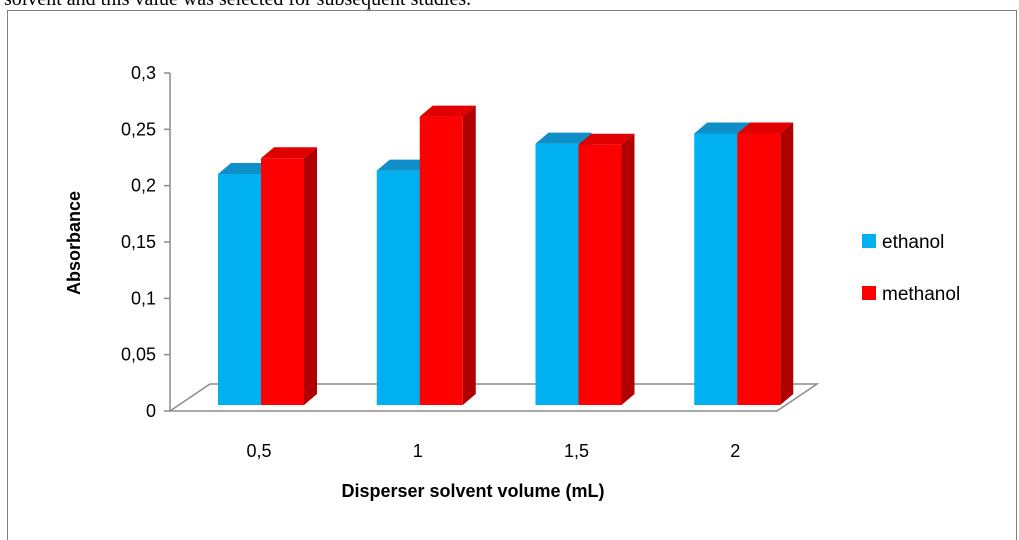 This screenshot has width=1019, height=540. What do you see at coordinates (735, 451) in the screenshot?
I see `x-tick-label: 2` at bounding box center [735, 451].